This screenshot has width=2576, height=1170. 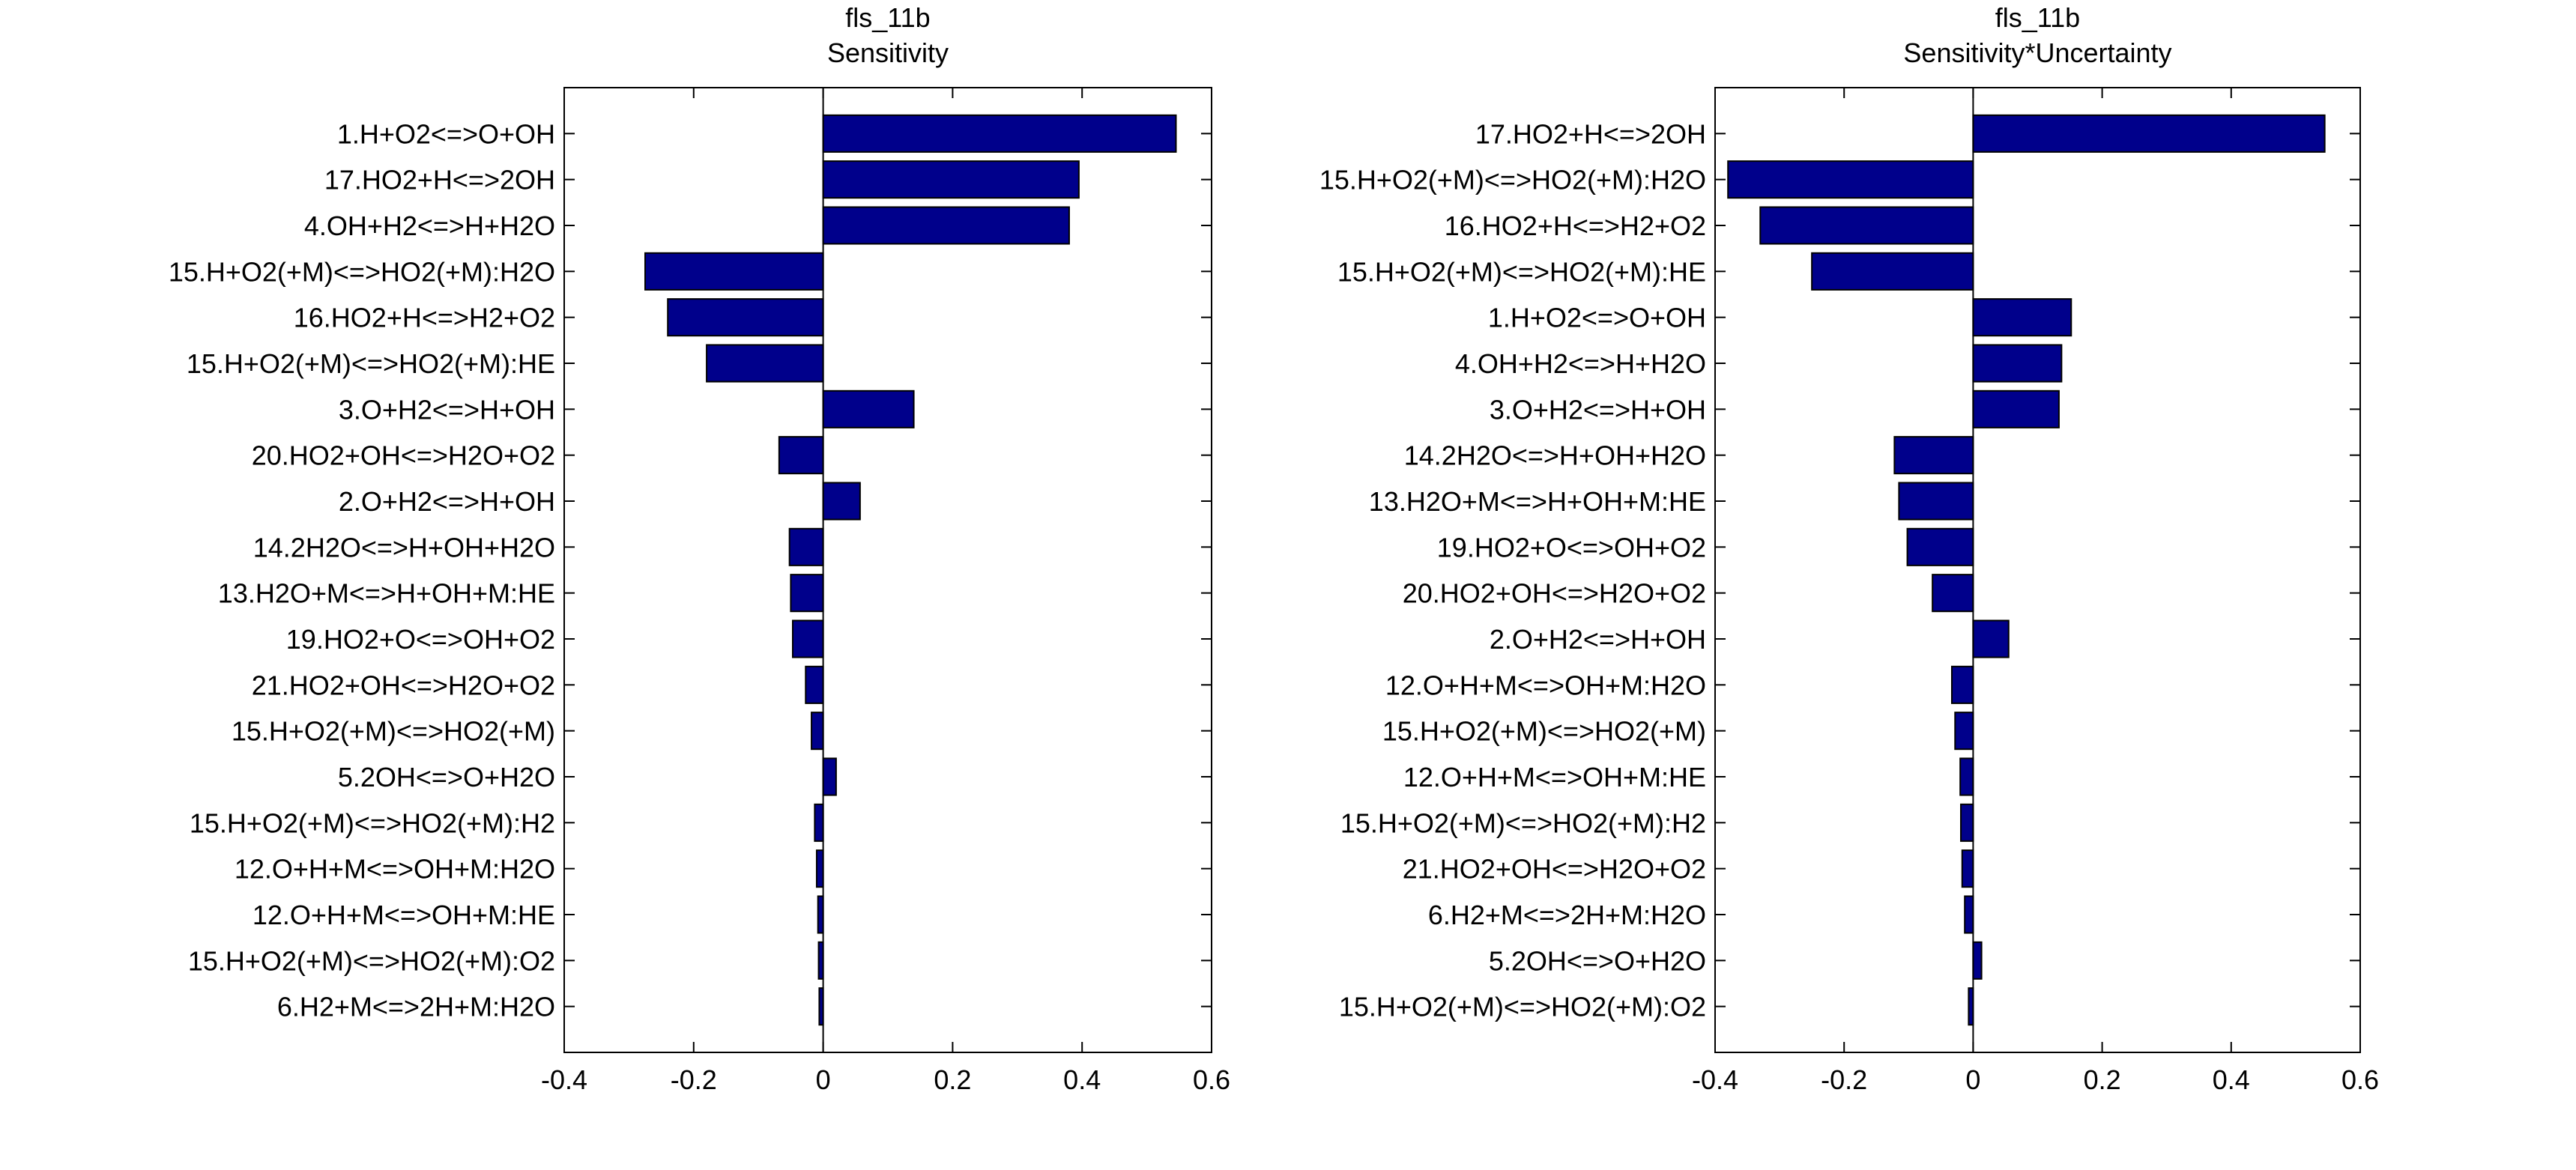 I want to click on chart-subtitle: Sensitivity*Uncertainty, so click(x=2037, y=52).